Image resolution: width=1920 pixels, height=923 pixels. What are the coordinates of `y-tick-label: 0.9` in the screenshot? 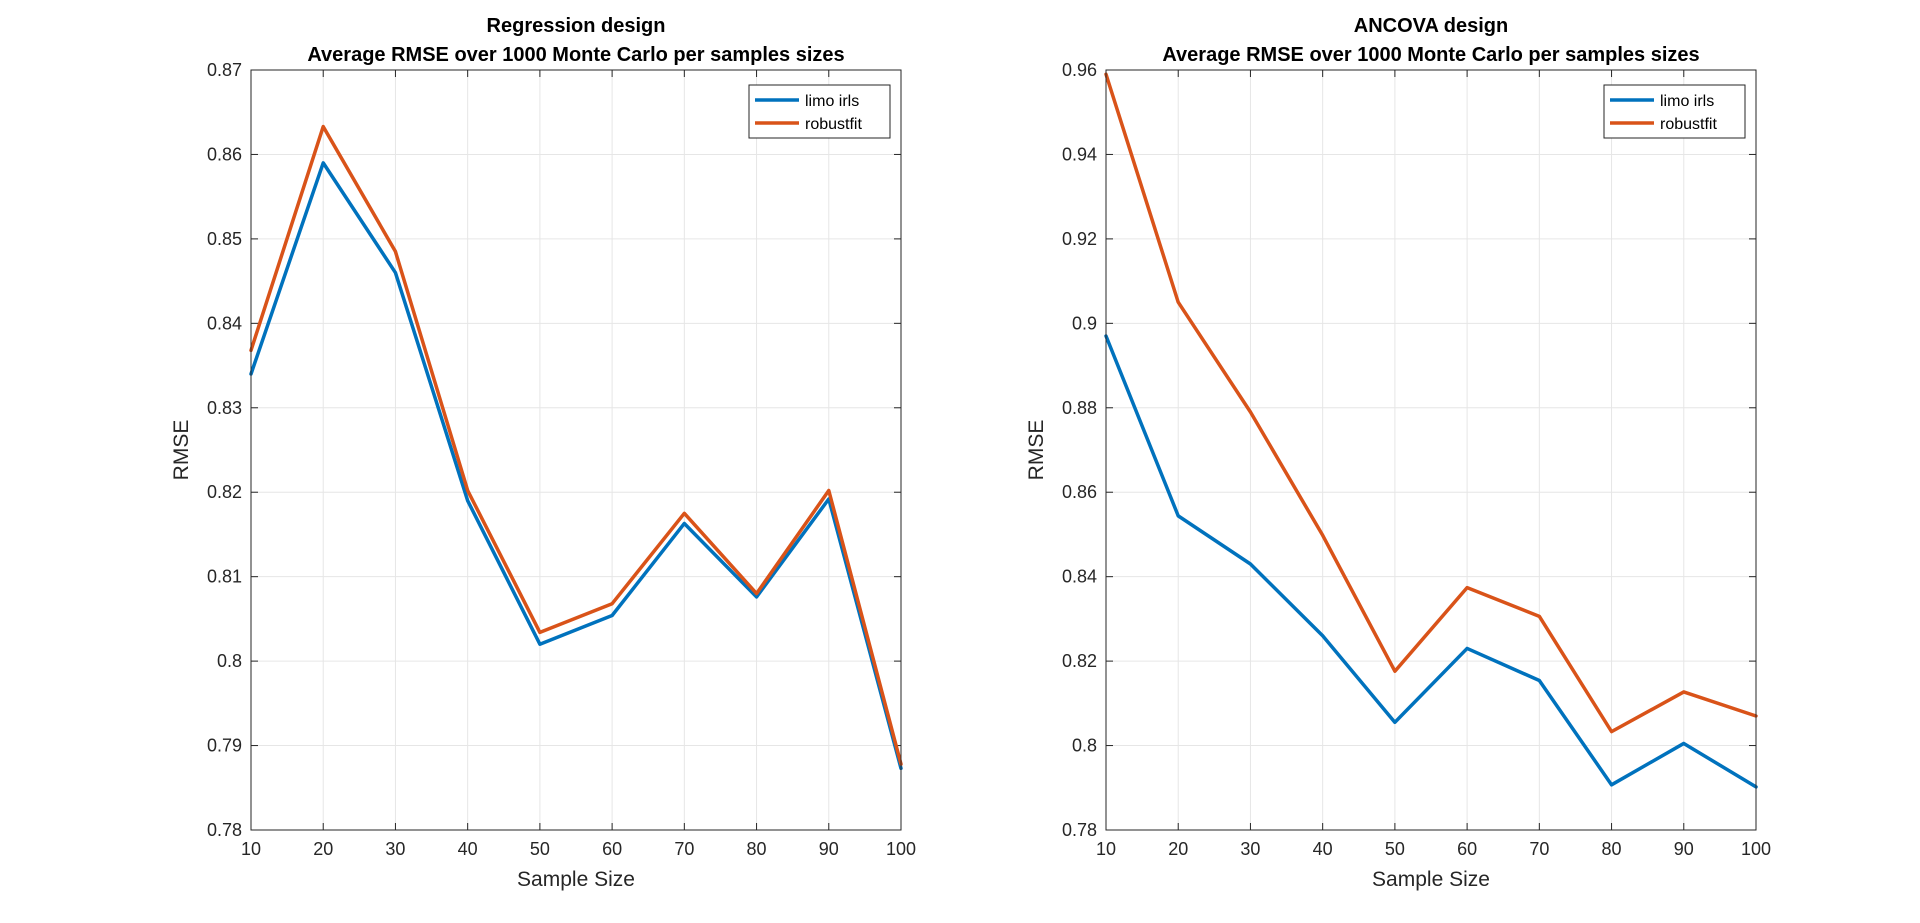 It's located at (1084, 323).